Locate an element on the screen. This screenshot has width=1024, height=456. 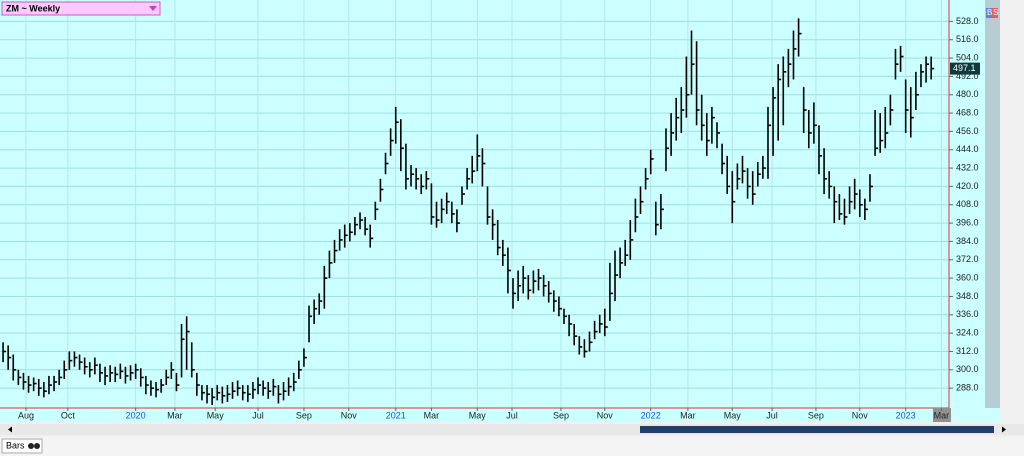
buy-label: B is located at coordinates (989, 12).